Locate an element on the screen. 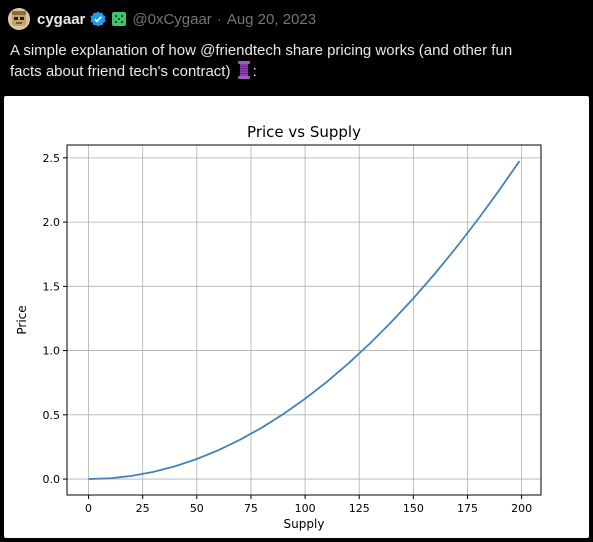 This screenshot has width=593, height=542. avatar is located at coordinates (19, 19).